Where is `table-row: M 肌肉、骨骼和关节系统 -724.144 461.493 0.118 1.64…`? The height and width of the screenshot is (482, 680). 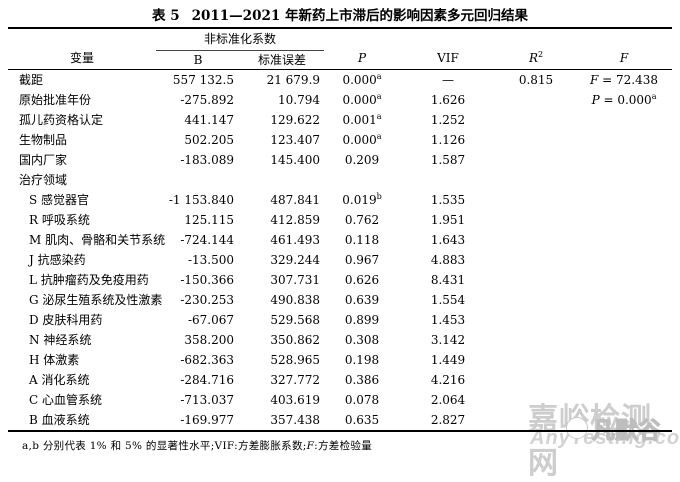
table-row: M 肌肉、骨骼和关节系统 -724.144 461.493 0.118 1.64… is located at coordinates (340, 240).